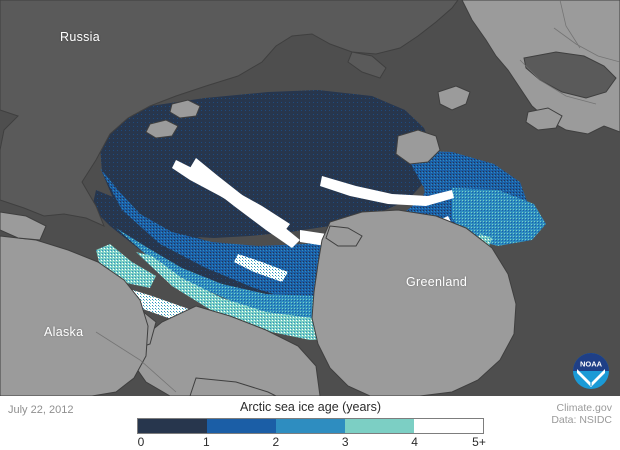 Image resolution: width=620 pixels, height=450 pixels. Describe the element at coordinates (437, 282) in the screenshot. I see `map-label-greenland: Greenland` at that location.